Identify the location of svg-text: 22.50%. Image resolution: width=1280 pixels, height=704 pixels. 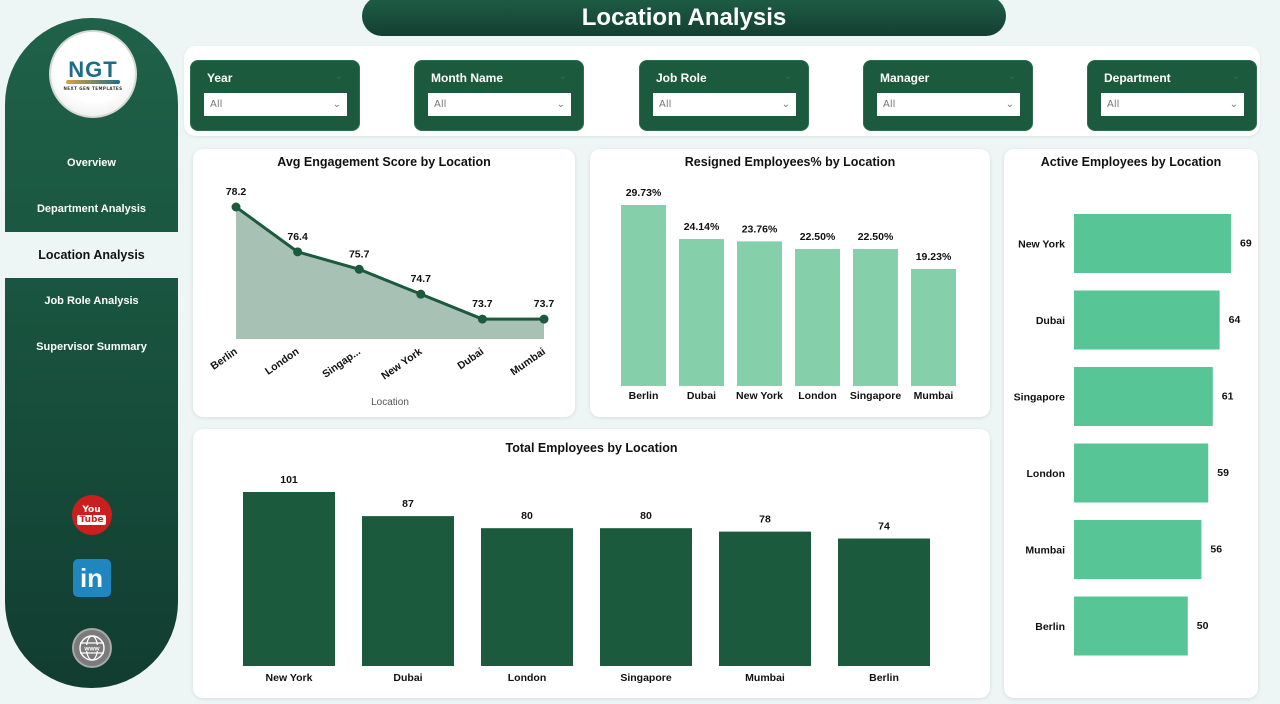
(818, 237).